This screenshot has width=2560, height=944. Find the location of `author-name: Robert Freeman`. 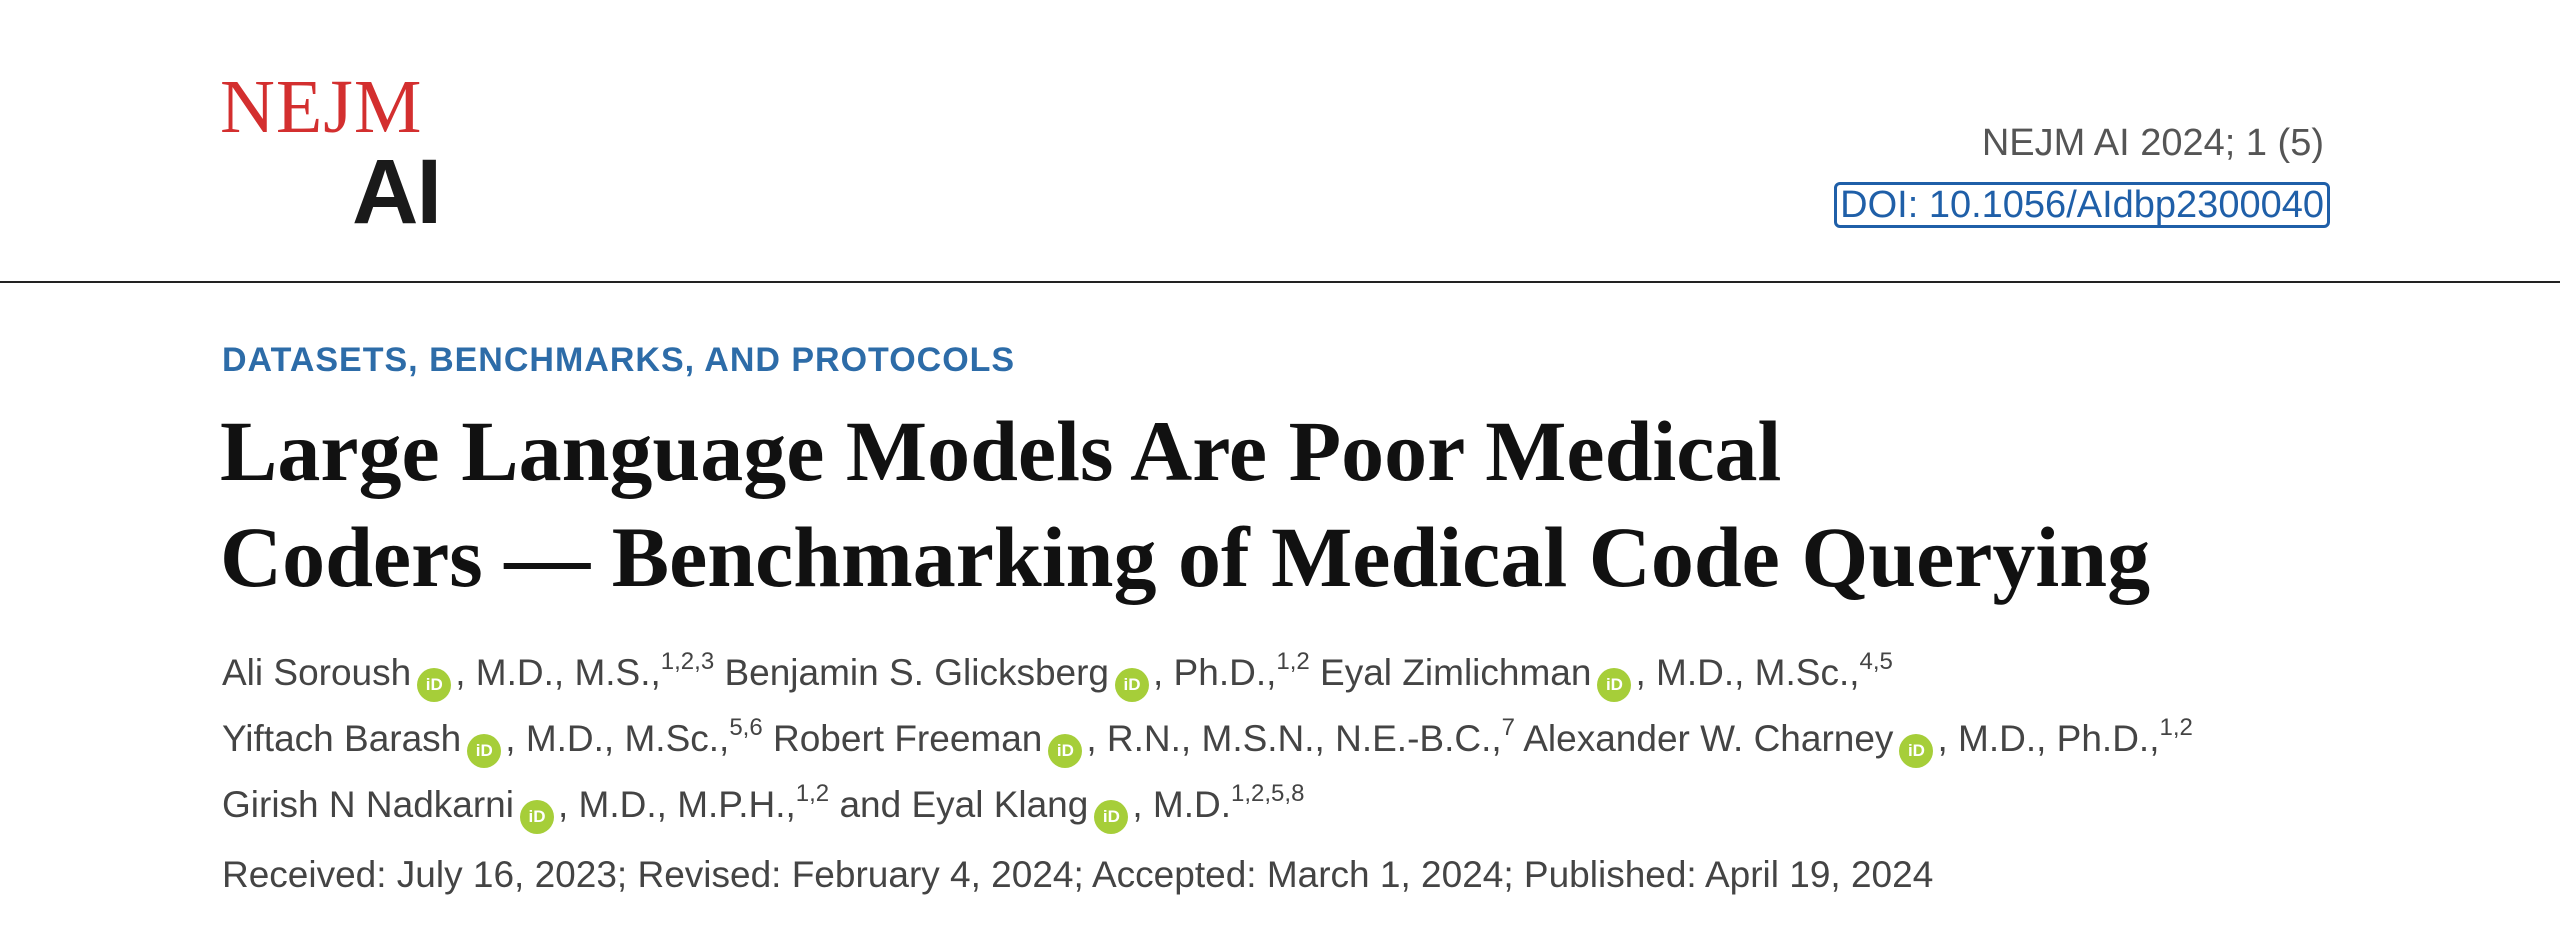

author-name: Robert Freeman is located at coordinates (907, 738).